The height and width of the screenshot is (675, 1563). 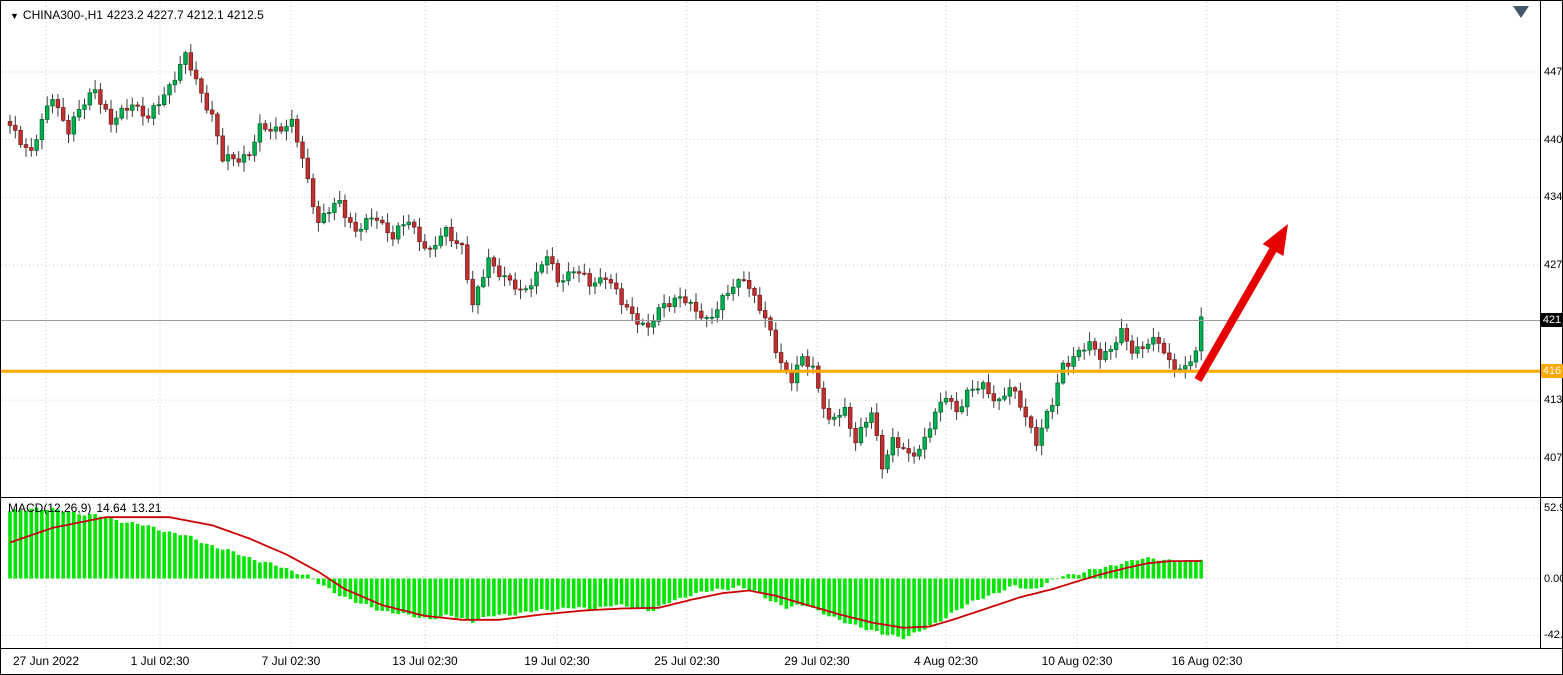 What do you see at coordinates (1521, 12) in the screenshot?
I see `chart-shift-icon` at bounding box center [1521, 12].